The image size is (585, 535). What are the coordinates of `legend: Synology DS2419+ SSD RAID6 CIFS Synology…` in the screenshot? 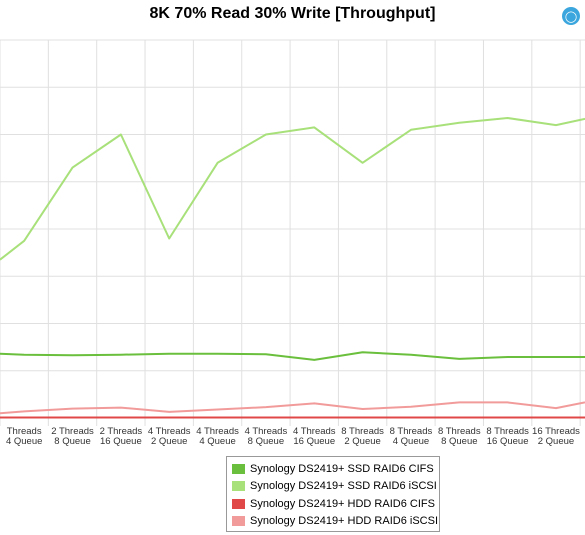 It's located at (333, 494).